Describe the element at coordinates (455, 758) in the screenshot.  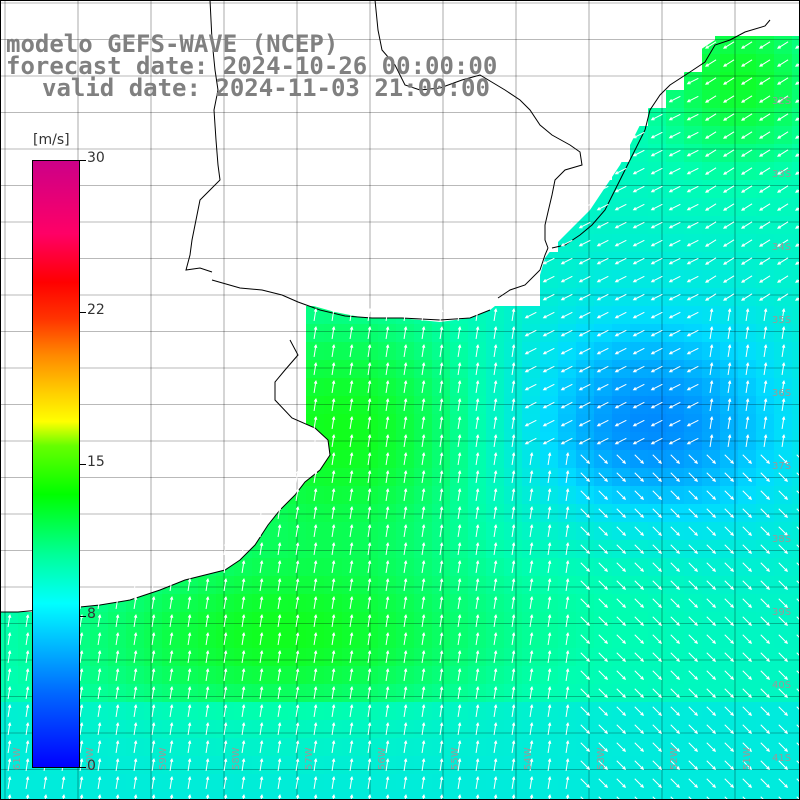
I see `longitude-label: 55W` at that location.